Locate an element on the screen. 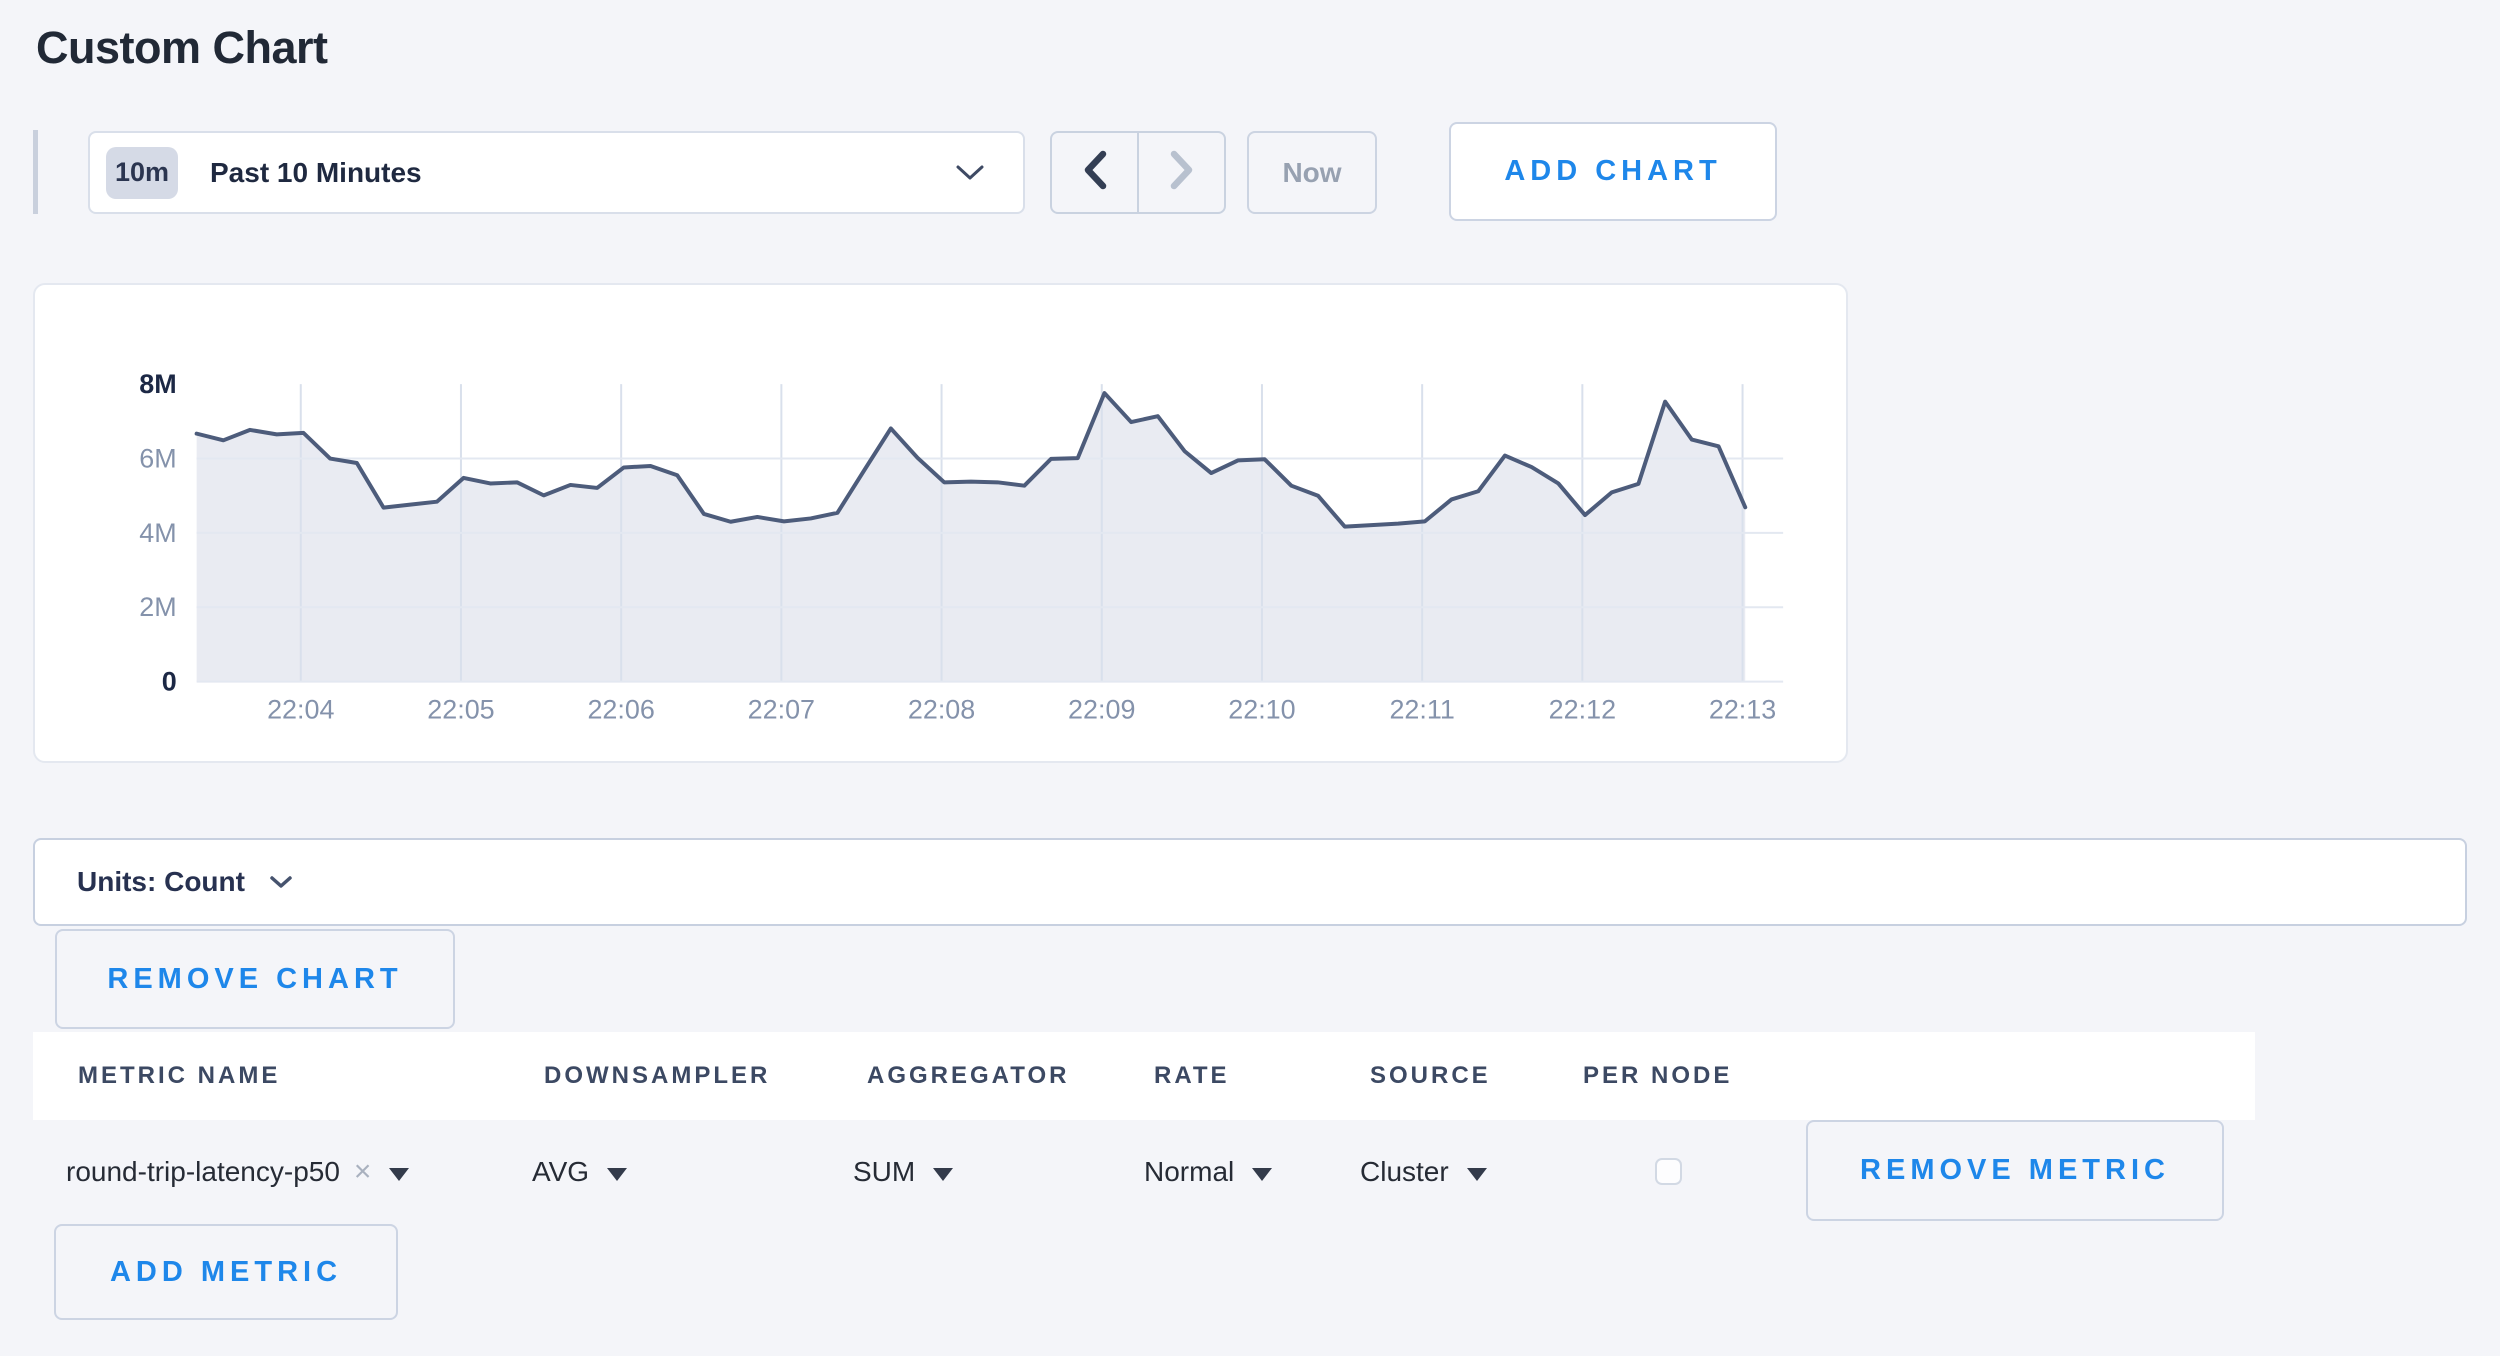 Image resolution: width=2500 pixels, height=1356 pixels. time-pager is located at coordinates (1138, 172).